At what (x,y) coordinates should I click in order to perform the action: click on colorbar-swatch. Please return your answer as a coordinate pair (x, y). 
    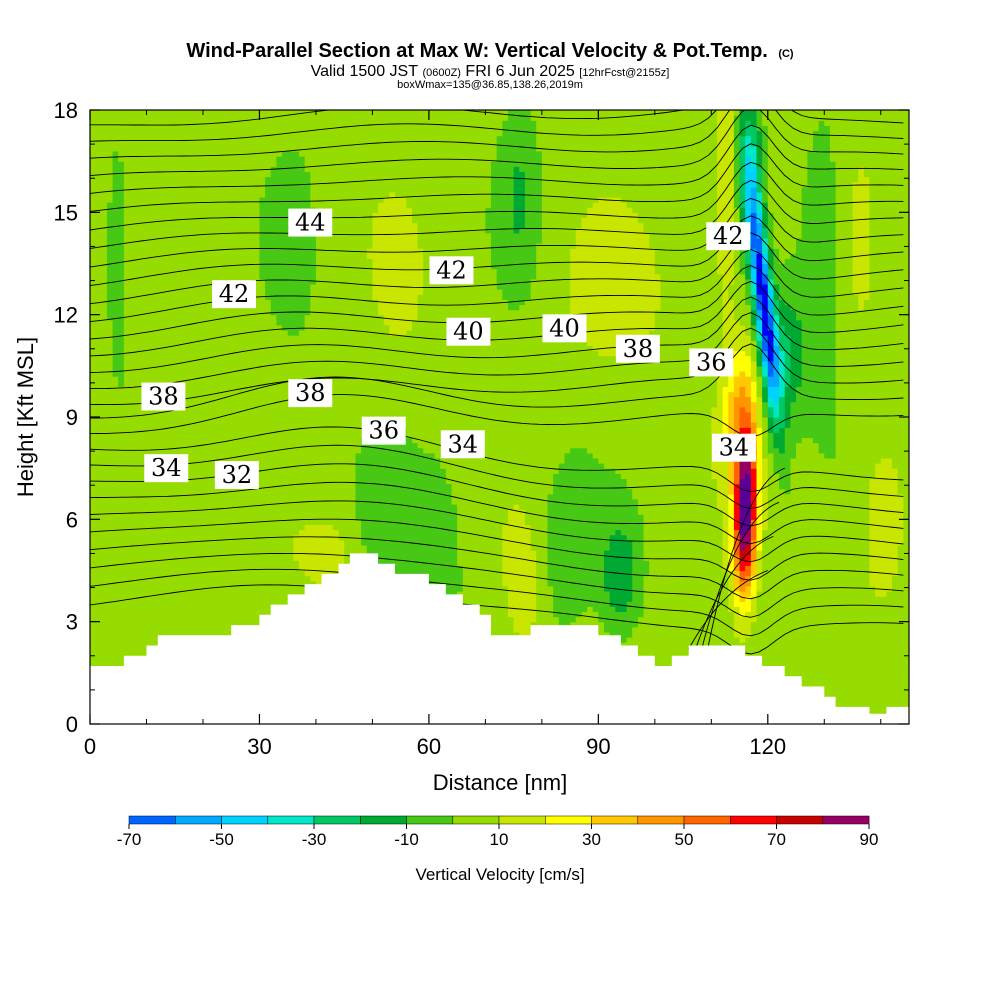
    Looking at the image, I should click on (568, 820).